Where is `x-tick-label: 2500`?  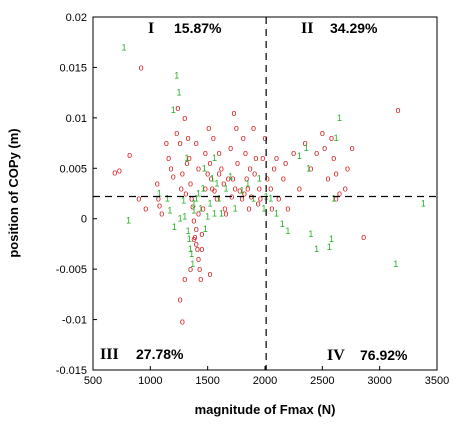
x-tick-label: 2500 is located at coordinates (322, 381).